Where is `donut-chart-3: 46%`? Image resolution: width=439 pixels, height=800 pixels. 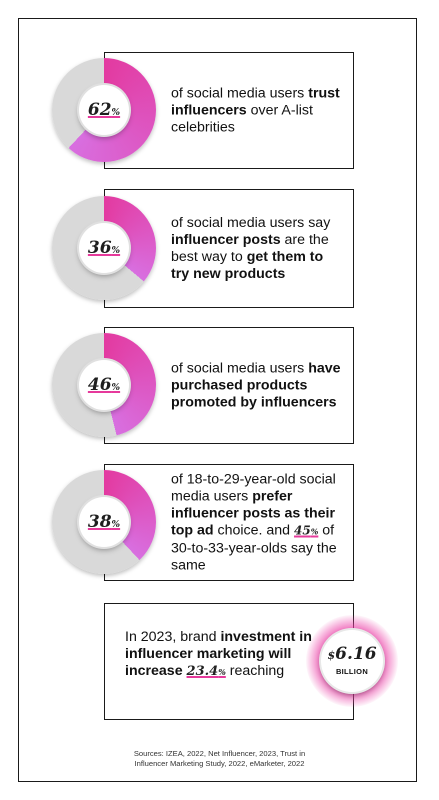 donut-chart-3: 46% is located at coordinates (104, 385).